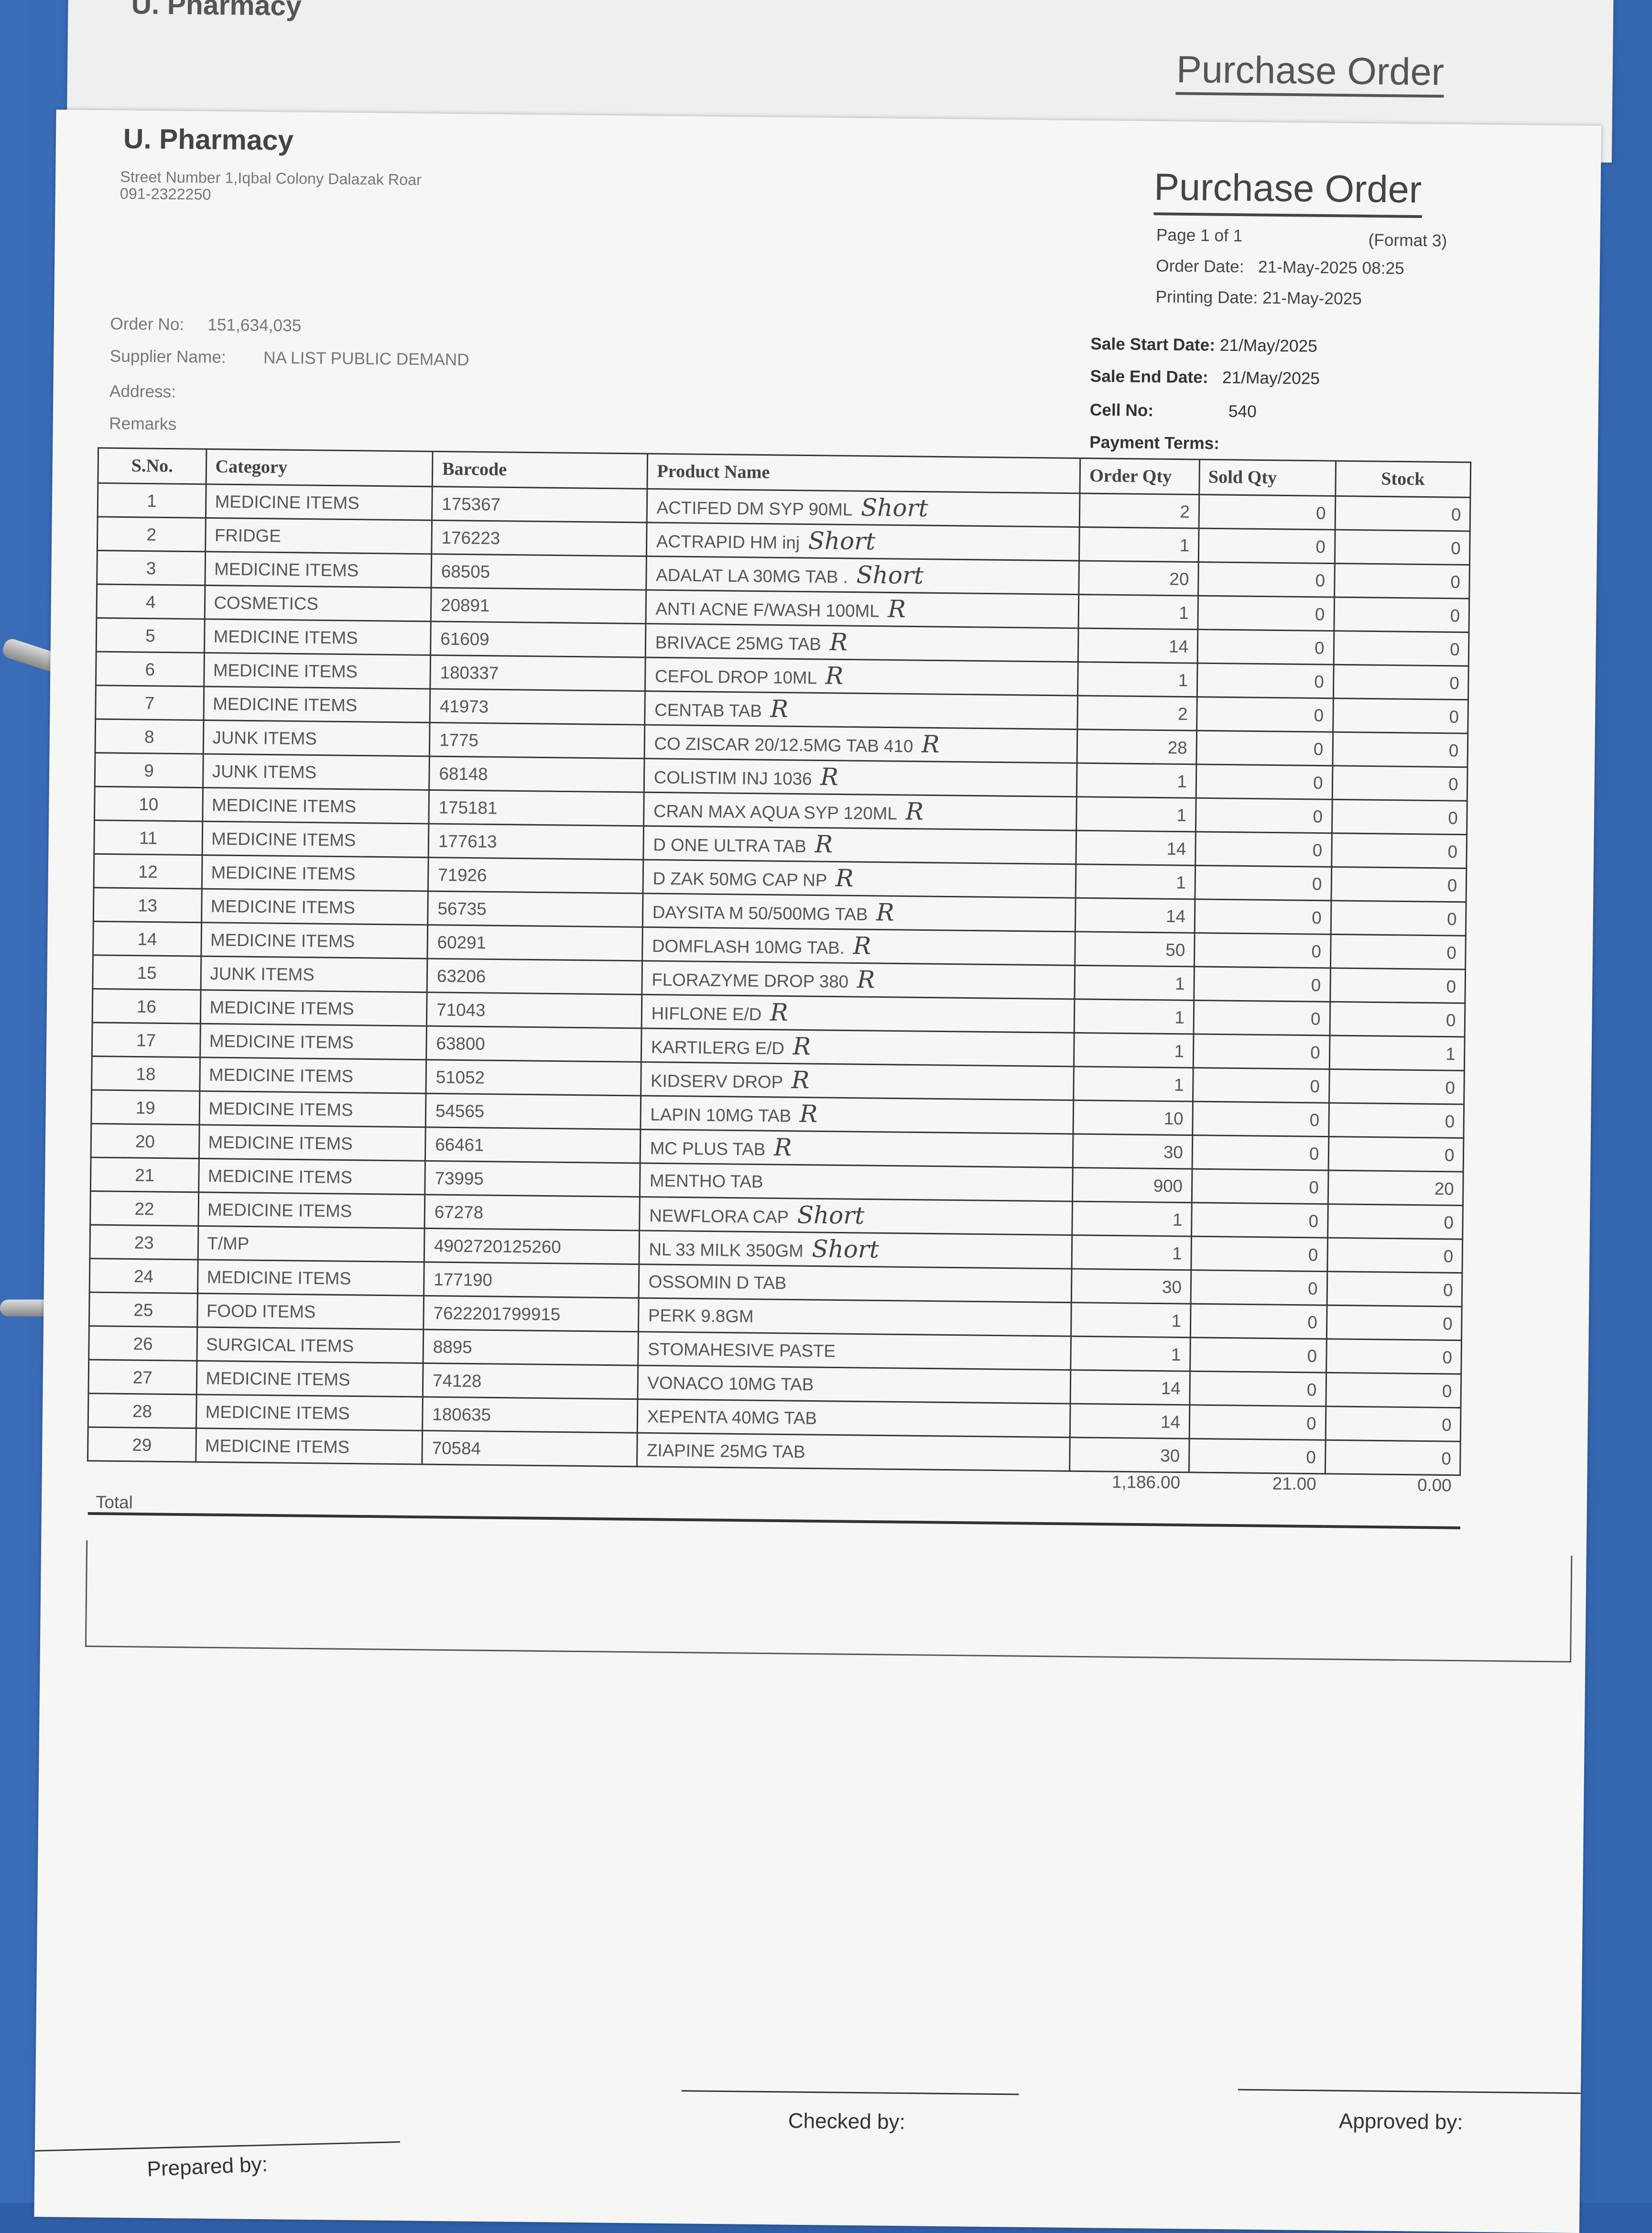  What do you see at coordinates (151, 568) in the screenshot?
I see `serial-cell-text: 3` at bounding box center [151, 568].